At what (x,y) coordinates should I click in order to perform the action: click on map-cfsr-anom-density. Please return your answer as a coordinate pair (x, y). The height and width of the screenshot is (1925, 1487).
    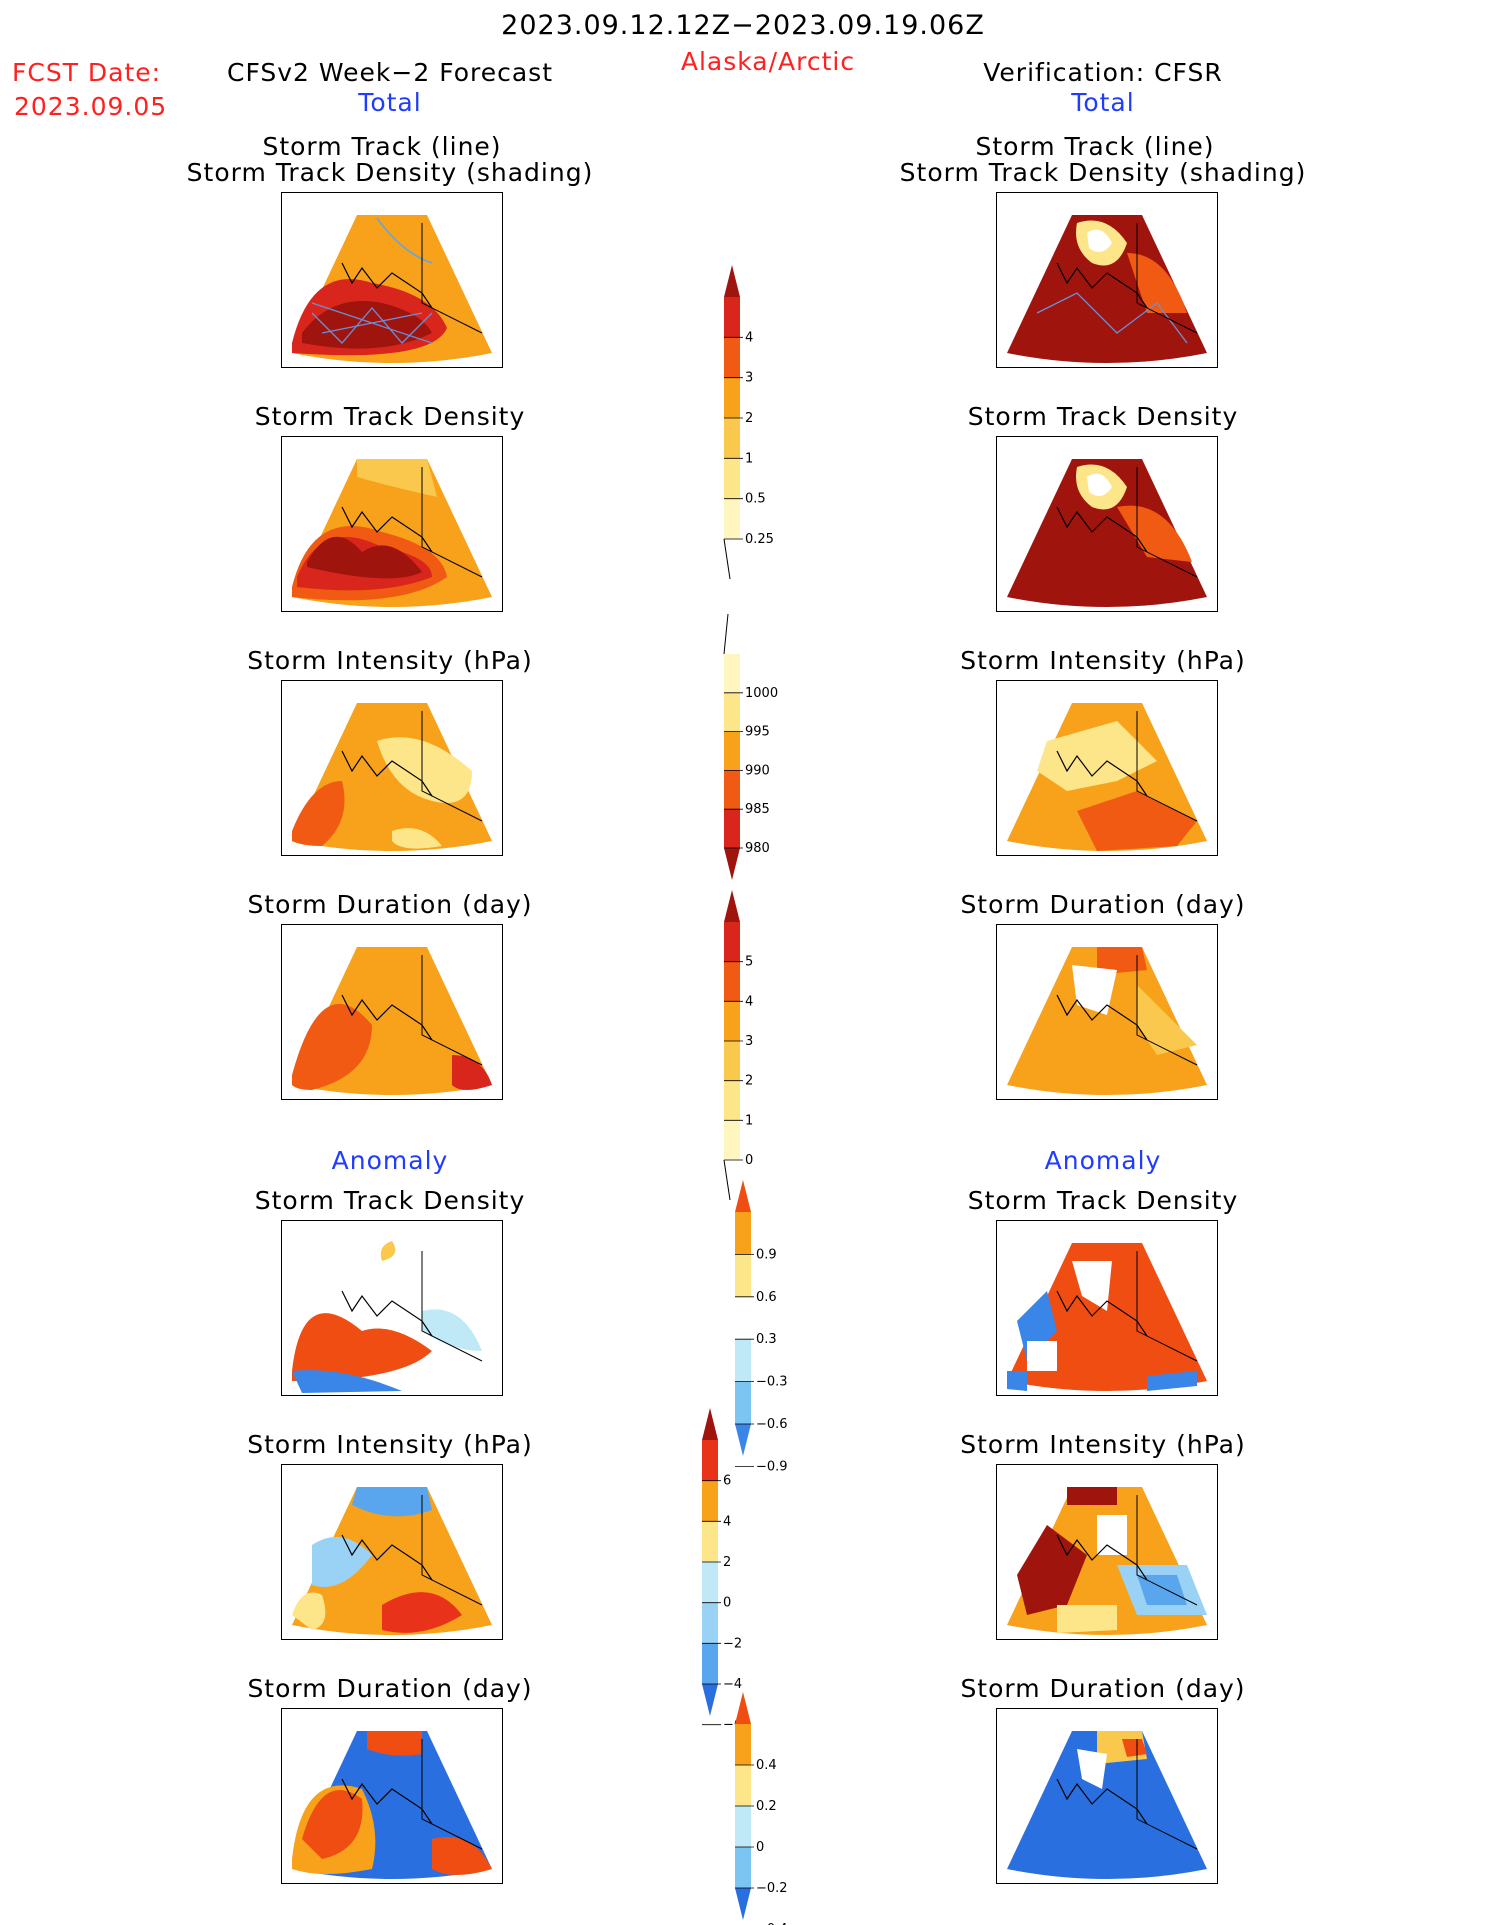
    Looking at the image, I should click on (1107, 1308).